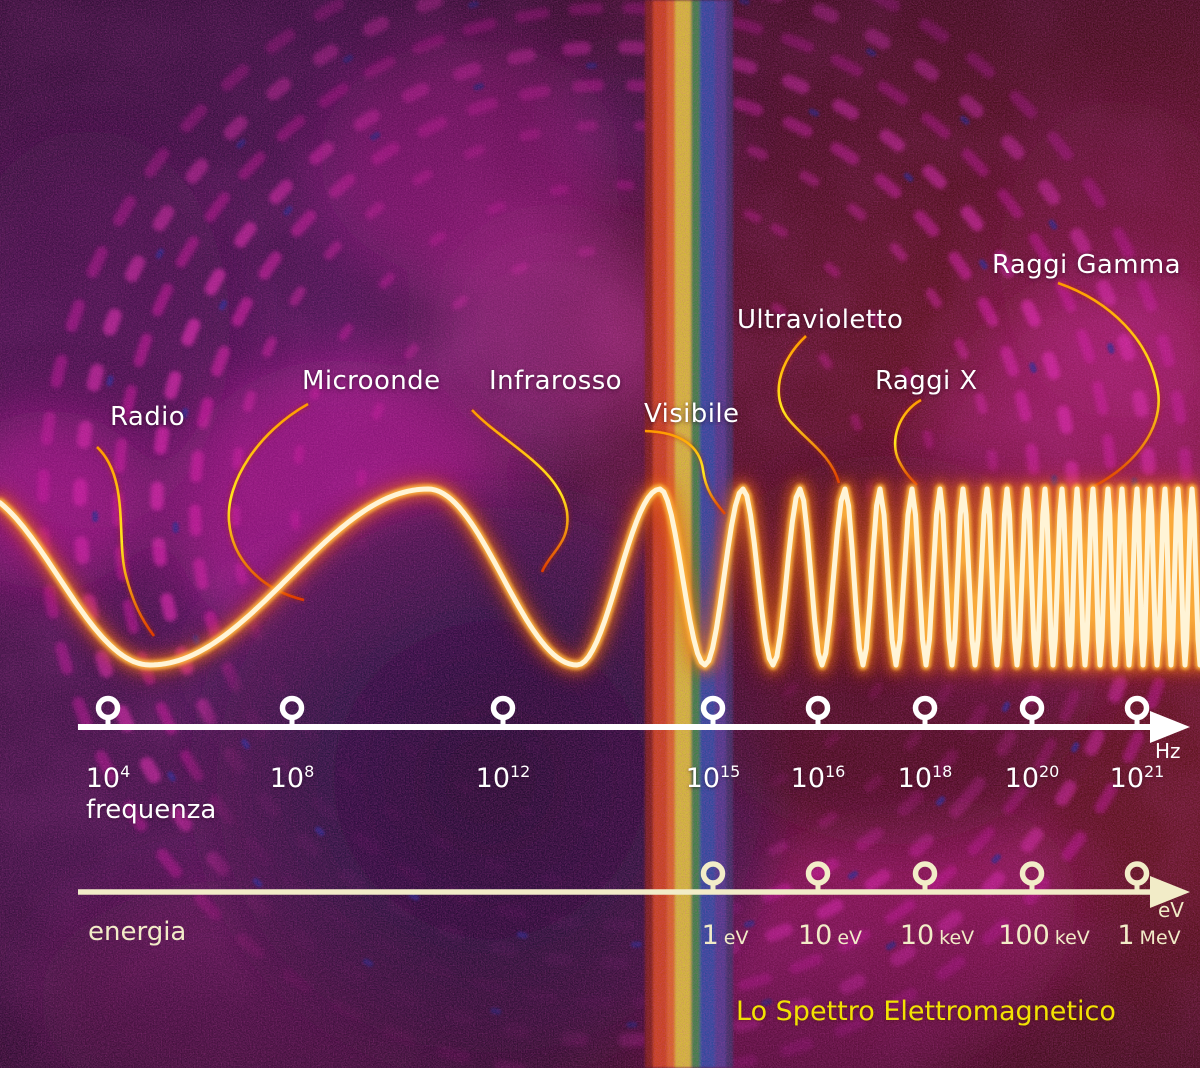  I want to click on pointer-curve-glow-raggi-x, so click(907, 442).